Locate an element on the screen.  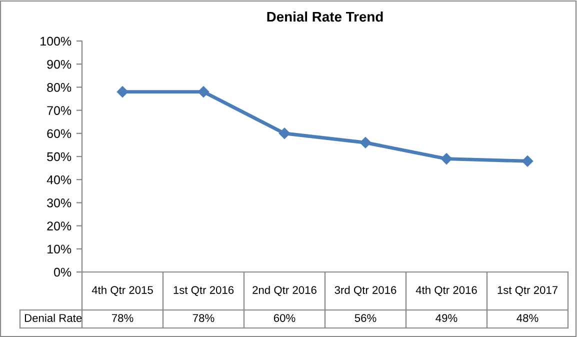
x-tick-label: 4th Qtr 2016 is located at coordinates (446, 291).